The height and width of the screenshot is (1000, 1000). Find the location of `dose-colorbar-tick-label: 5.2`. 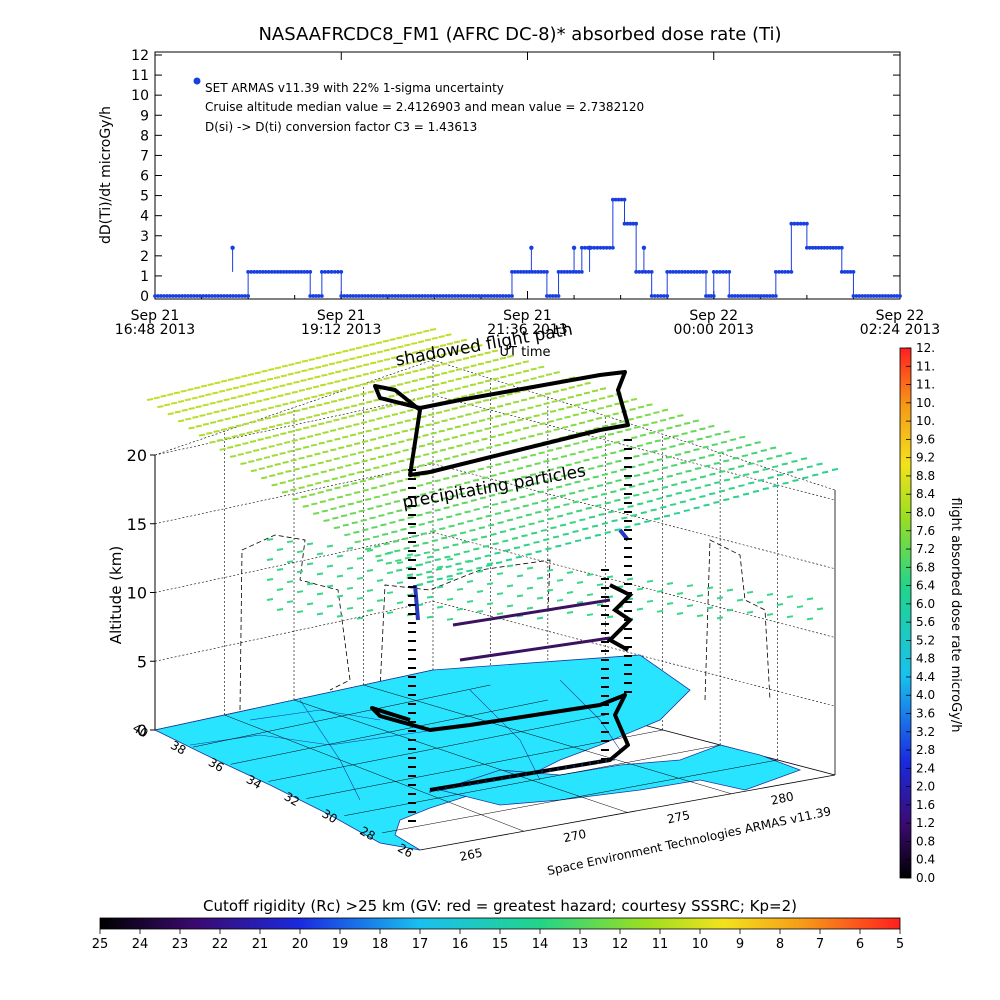

dose-colorbar-tick-label: 5.2 is located at coordinates (925, 640).